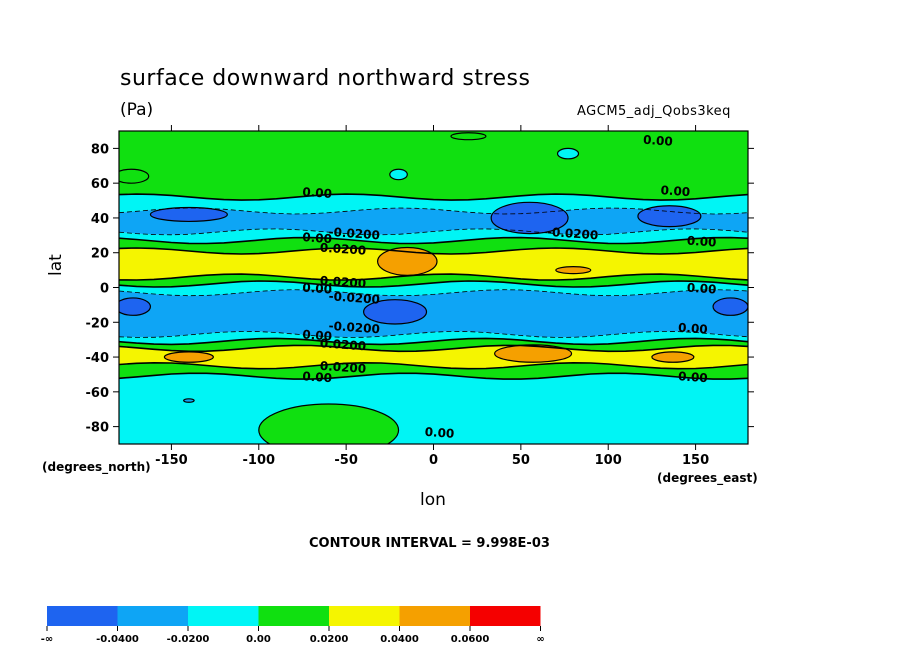 The height and width of the screenshot is (654, 904). Describe the element at coordinates (329, 639) in the screenshot. I see `colorbar-label: 0.0200` at that location.